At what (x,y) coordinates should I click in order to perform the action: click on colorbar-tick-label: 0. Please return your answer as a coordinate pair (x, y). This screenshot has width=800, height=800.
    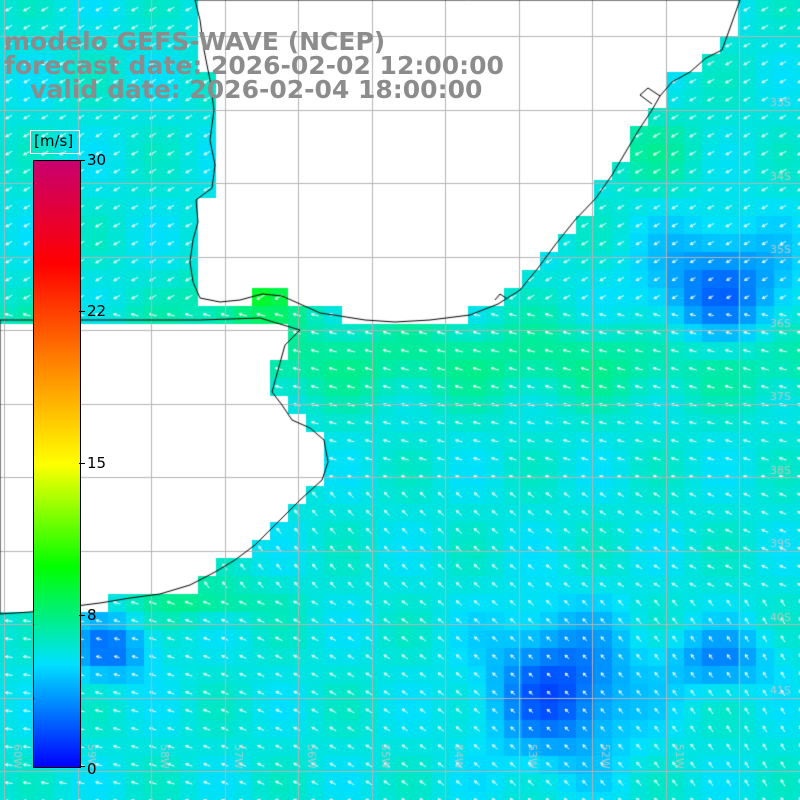
    Looking at the image, I should click on (92, 769).